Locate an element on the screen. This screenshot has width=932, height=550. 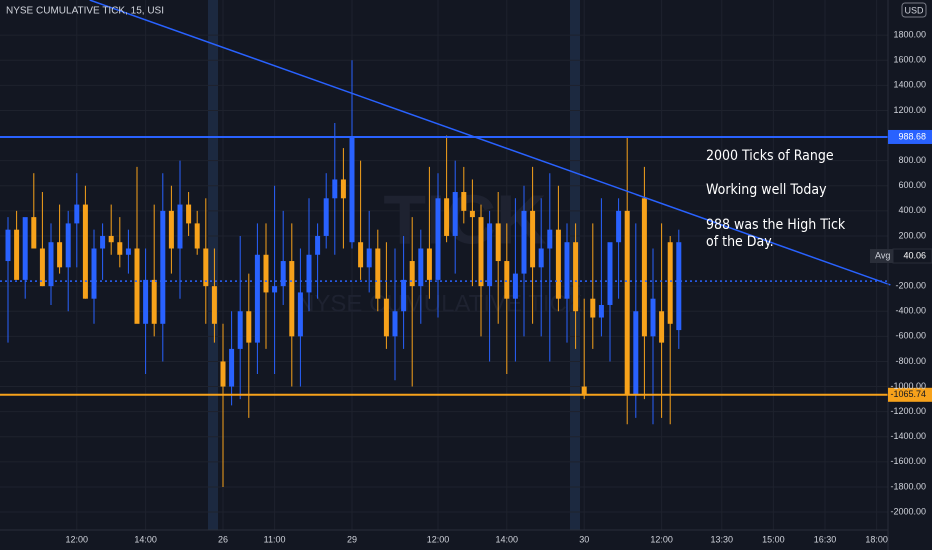
price-tag-label: 988.68 is located at coordinates (912, 136).